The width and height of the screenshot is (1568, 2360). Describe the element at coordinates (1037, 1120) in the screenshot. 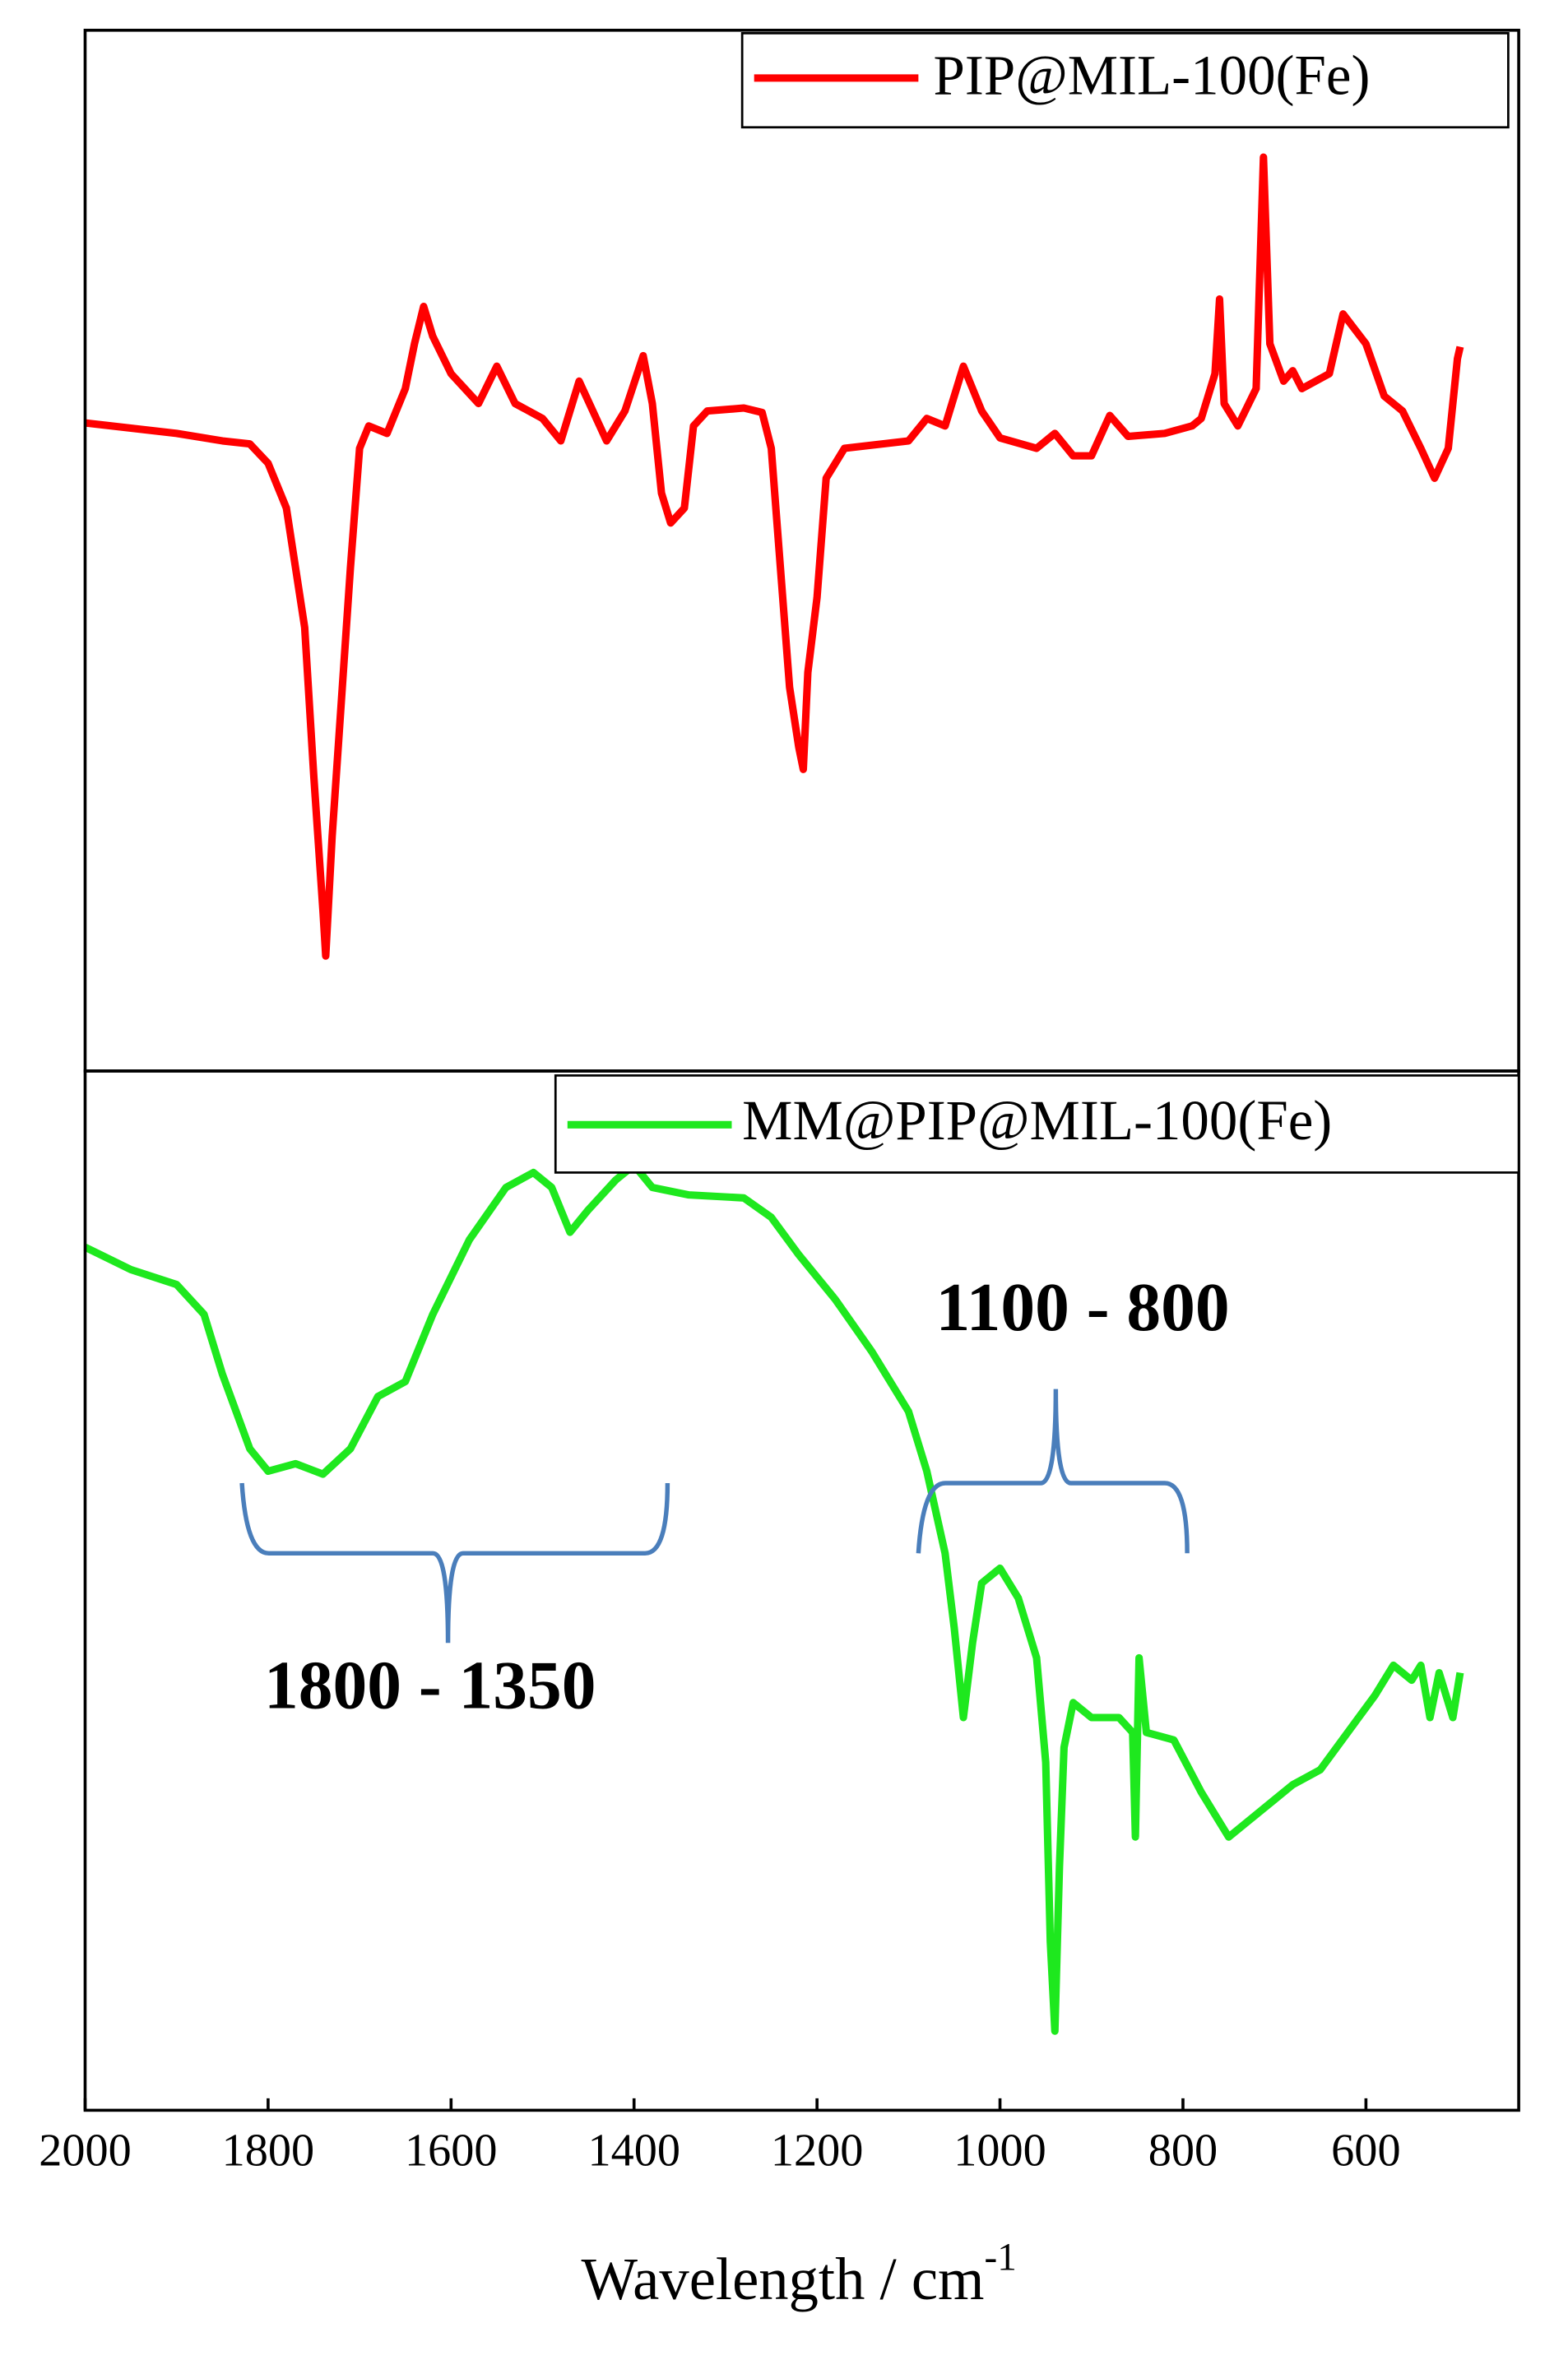

I see `legend-label: MM@PIP@MIL-100(Fe)` at that location.